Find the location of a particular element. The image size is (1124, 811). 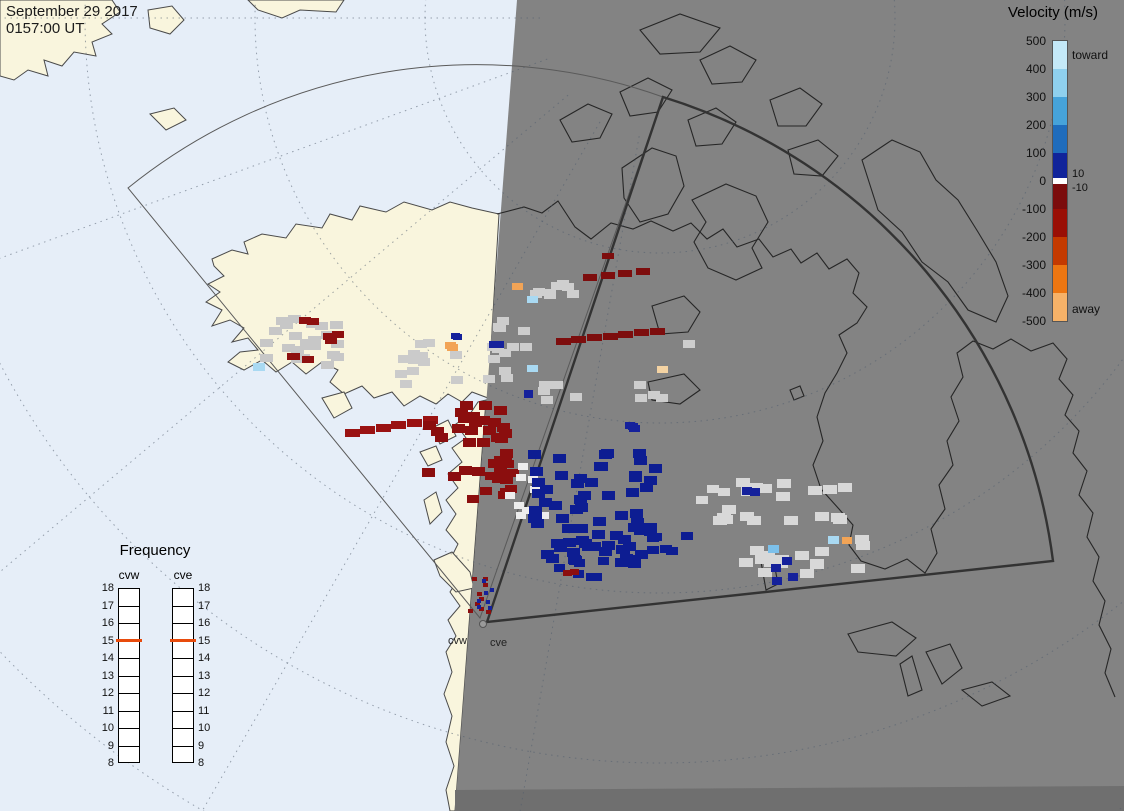

vel-seg-zero-gap is located at coordinates (1060, 181).